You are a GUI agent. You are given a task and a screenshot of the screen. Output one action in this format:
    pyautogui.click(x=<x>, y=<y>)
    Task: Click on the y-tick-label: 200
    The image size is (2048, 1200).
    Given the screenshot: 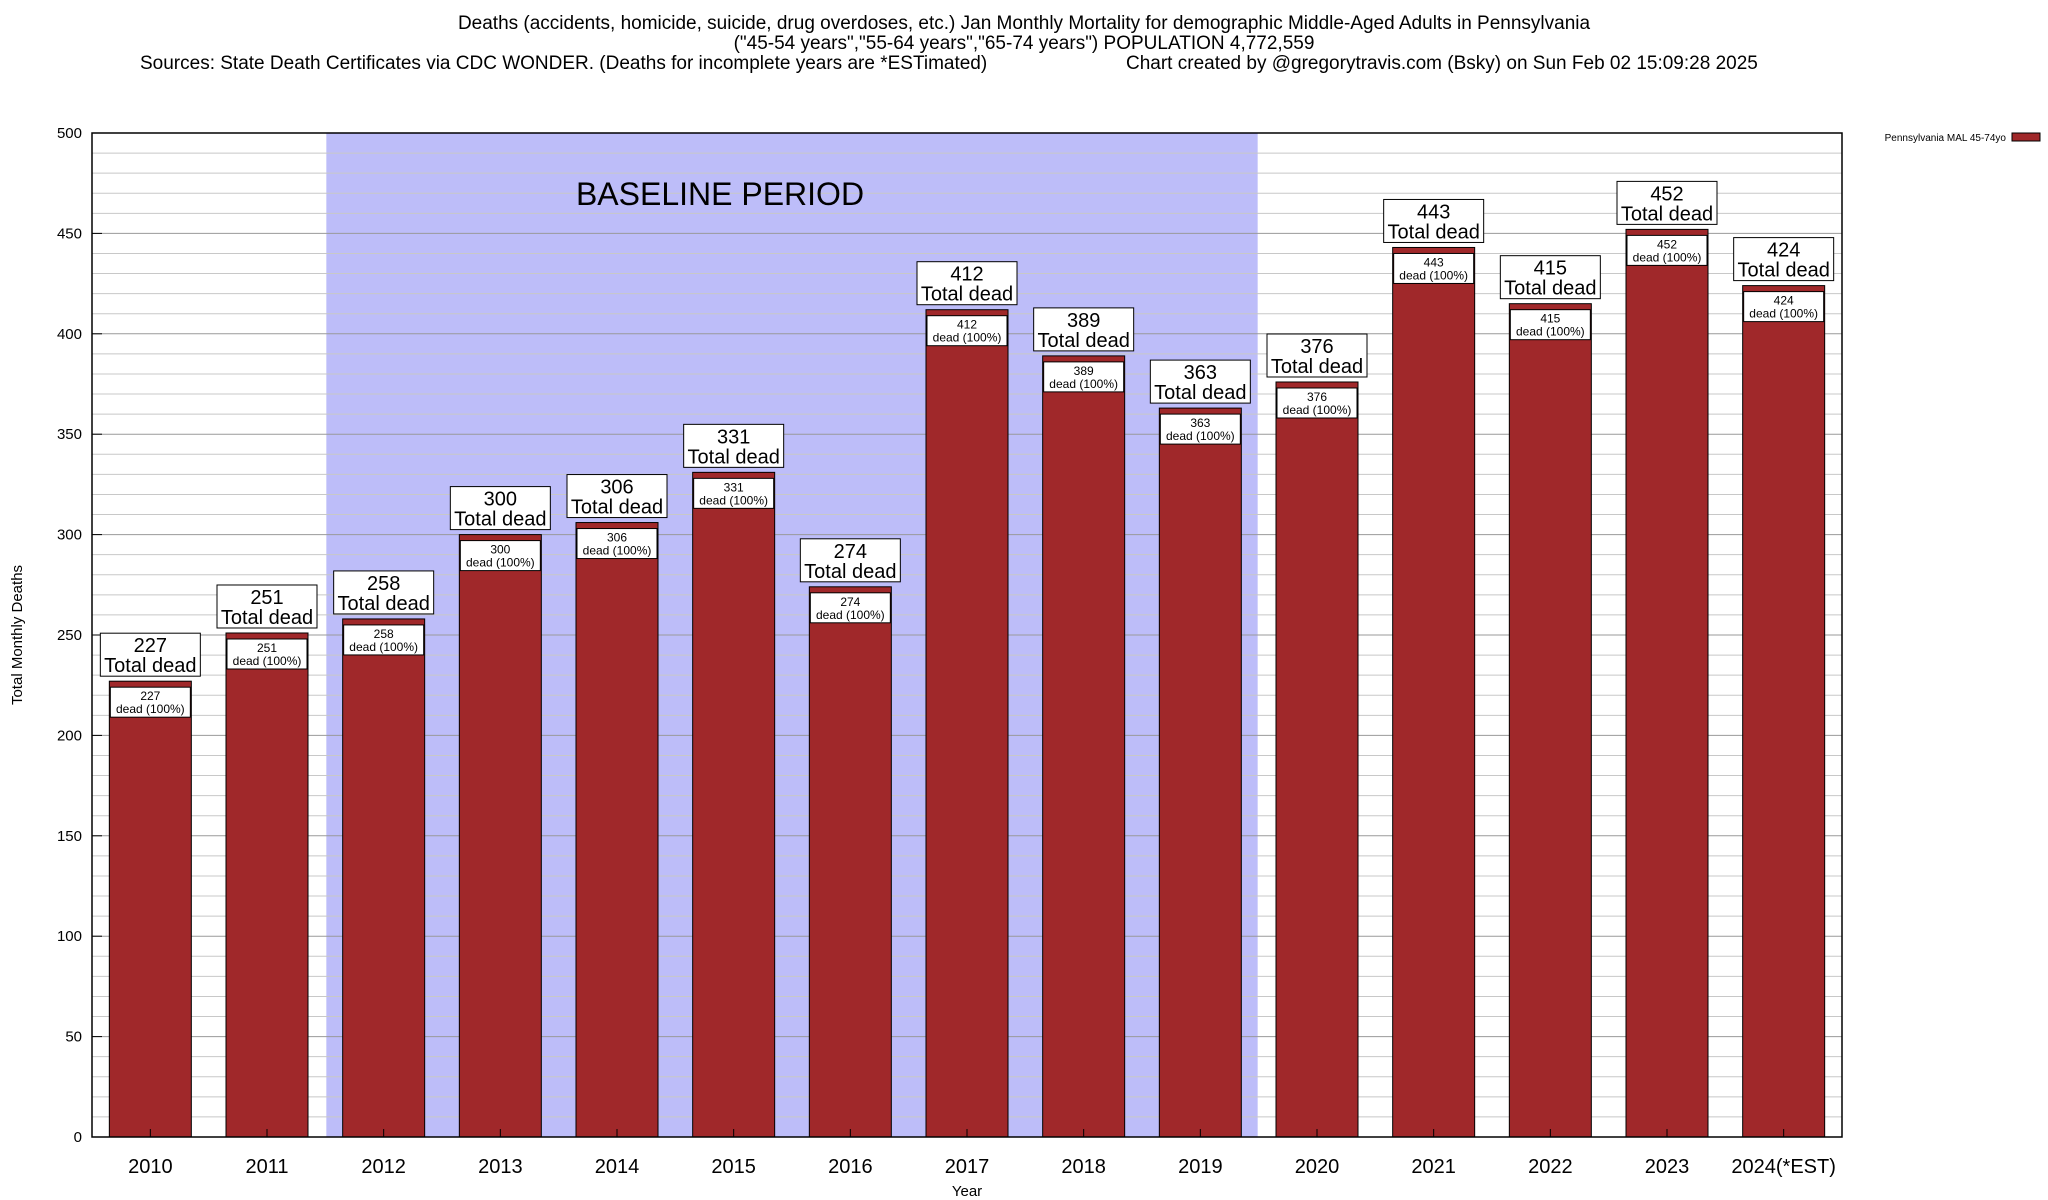 What is the action you would take?
    pyautogui.click(x=69, y=735)
    